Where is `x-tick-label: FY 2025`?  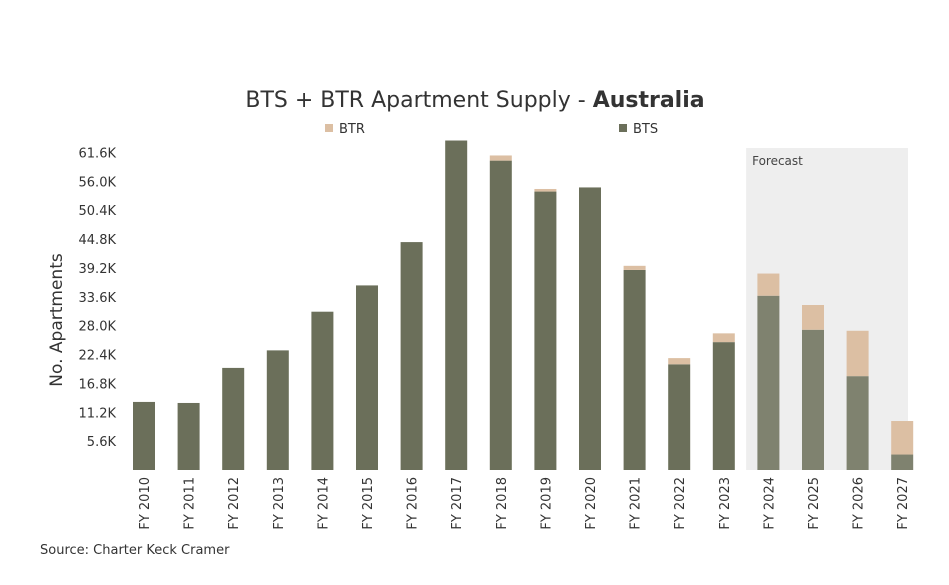
x-tick-label: FY 2025 is located at coordinates (814, 503).